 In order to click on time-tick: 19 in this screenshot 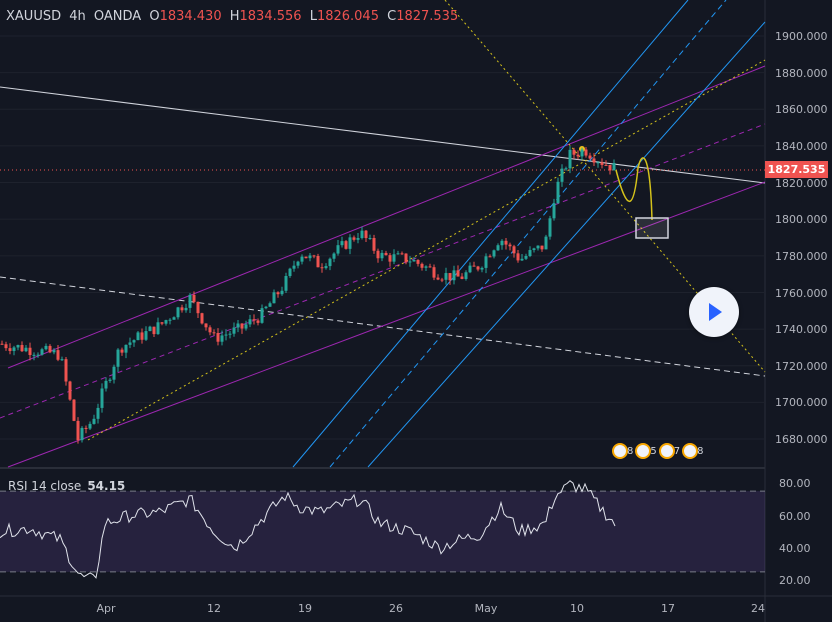, I will do `click(305, 608)`.